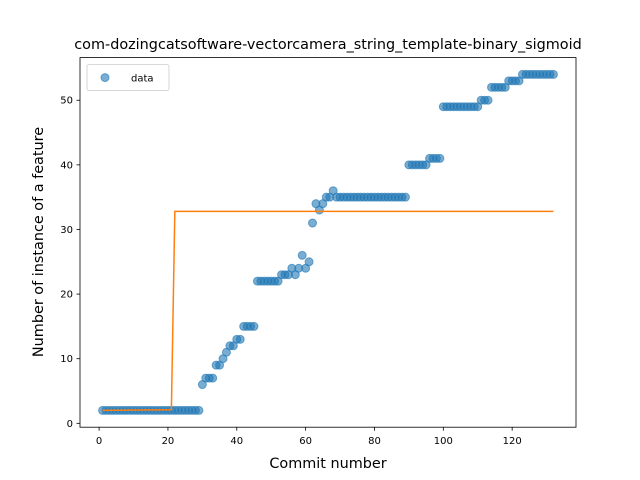 The width and height of the screenshot is (640, 480). I want to click on legend-swatch, so click(105, 78).